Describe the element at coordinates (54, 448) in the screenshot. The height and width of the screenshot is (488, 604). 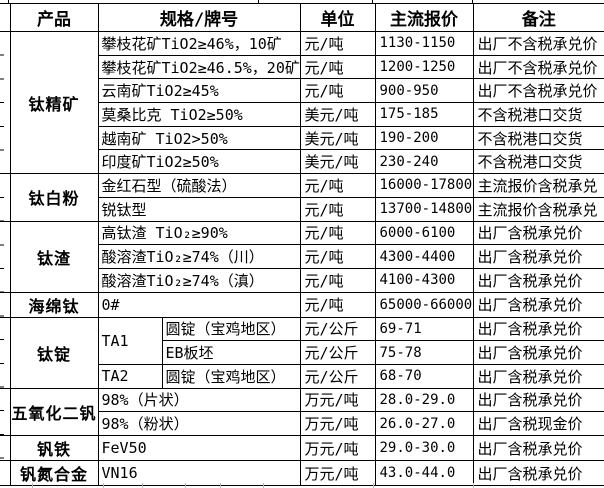
I see `product-cell: 钒铁` at that location.